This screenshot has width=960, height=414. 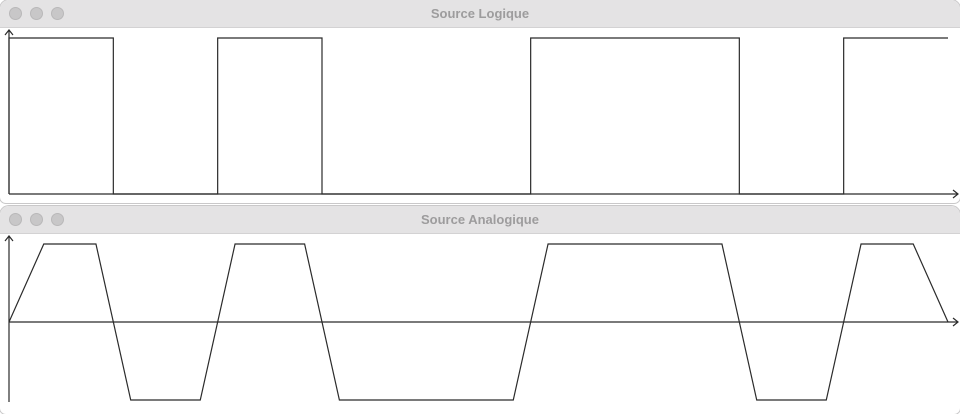 I want to click on analog-window-titlebar: Source Analogique, so click(x=480, y=220).